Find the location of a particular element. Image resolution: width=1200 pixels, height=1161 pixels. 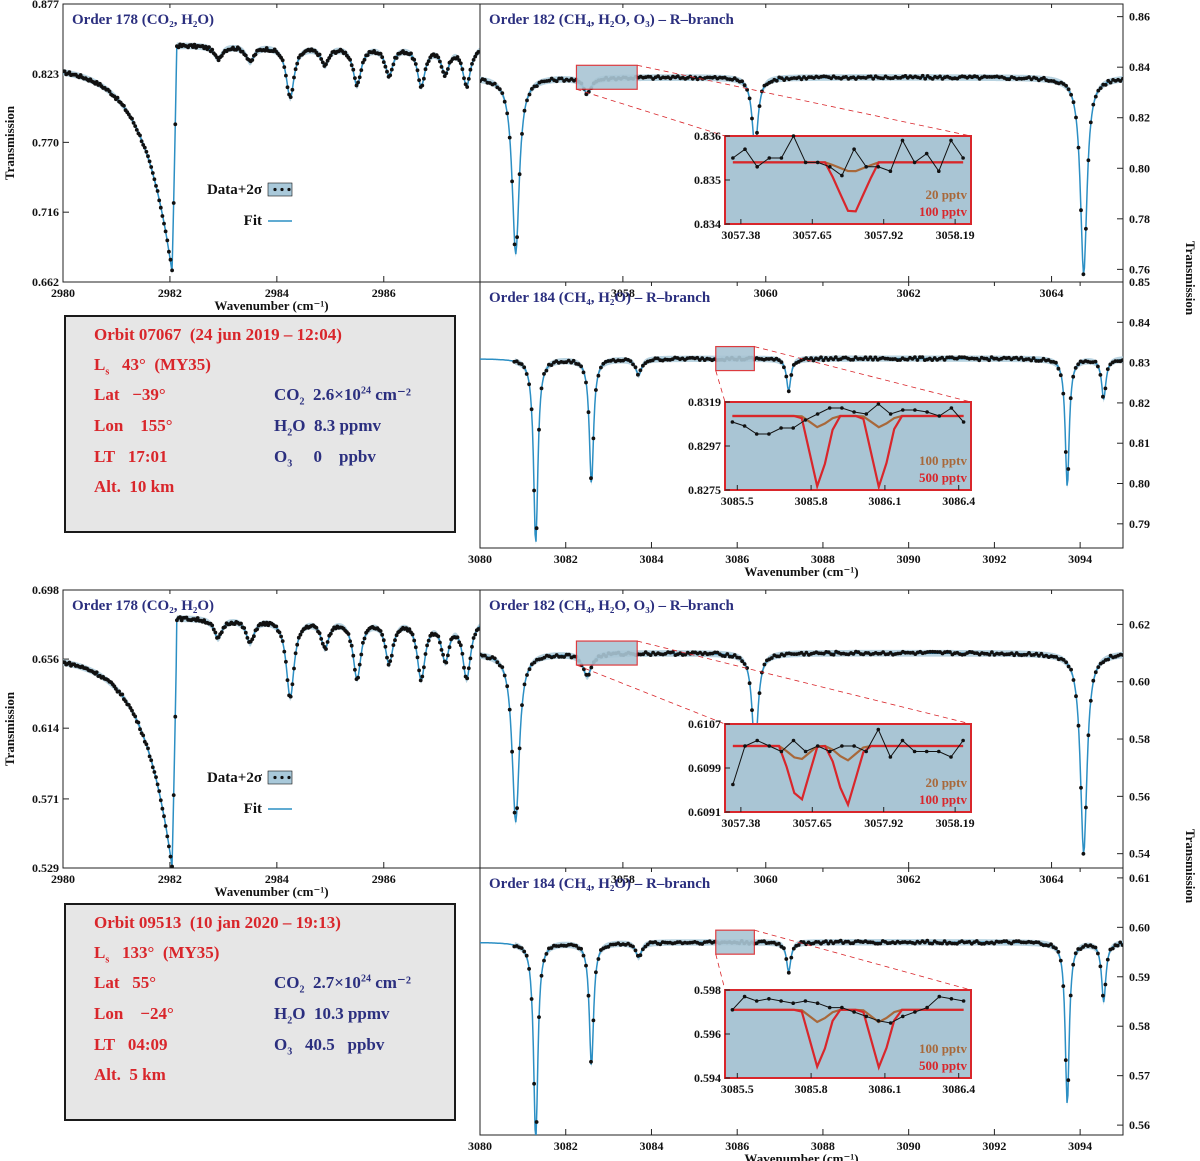

panel-title: Order 184 (CH₄, H₂O) – R–branch is located at coordinates (600, 884).